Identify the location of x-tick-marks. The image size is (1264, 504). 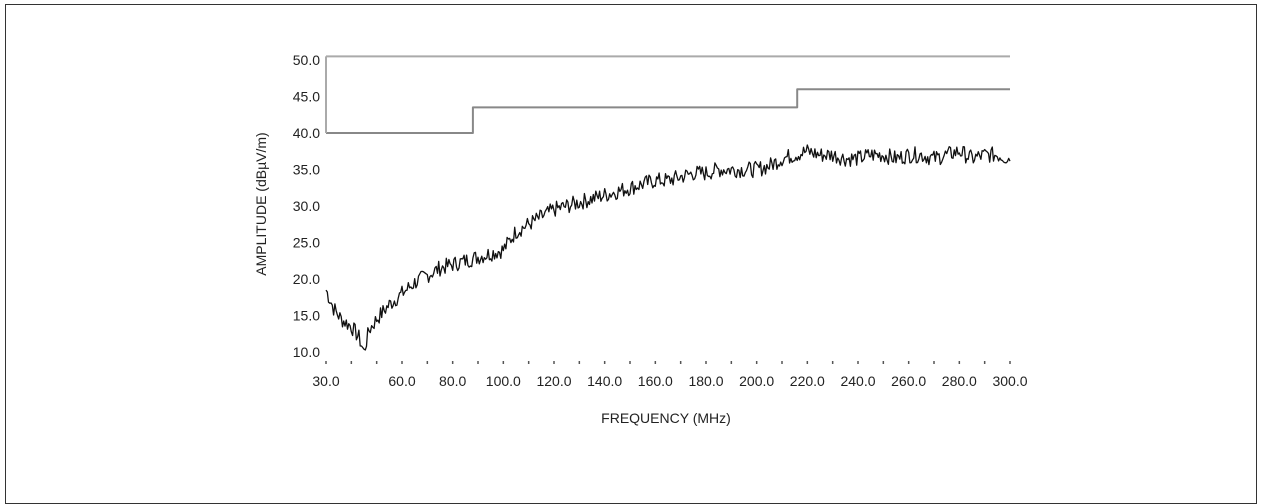
(668, 362).